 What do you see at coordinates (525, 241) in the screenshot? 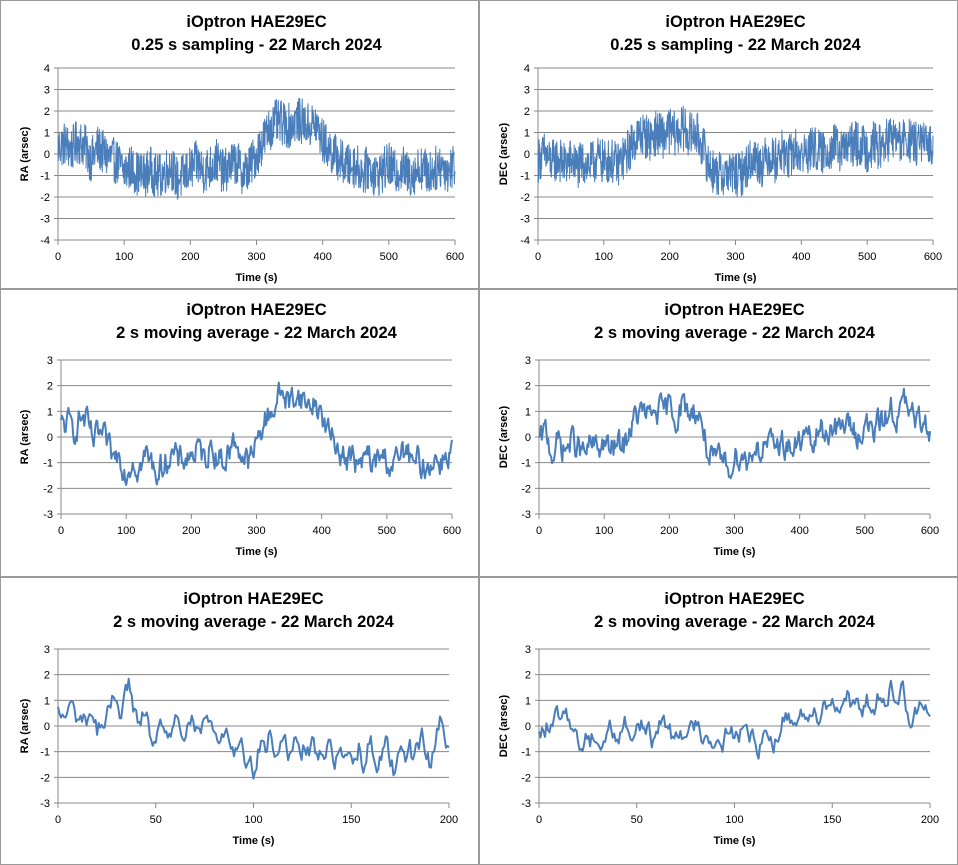
I see `y-tick-label: -4` at bounding box center [525, 241].